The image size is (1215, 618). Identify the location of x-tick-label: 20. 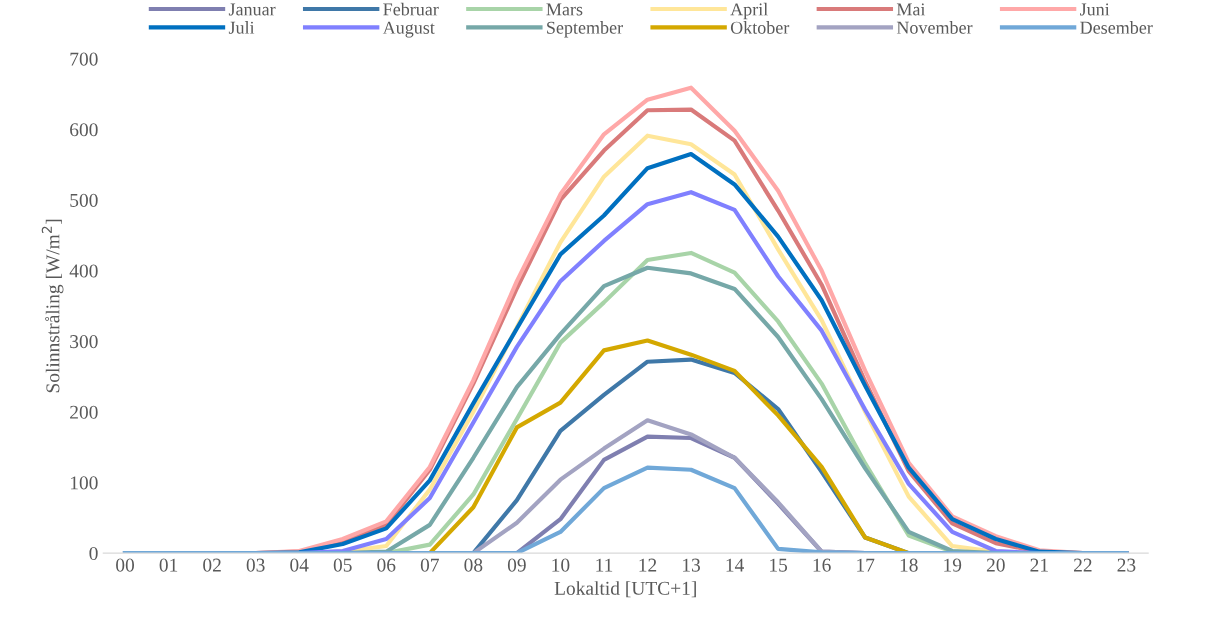
(995, 565).